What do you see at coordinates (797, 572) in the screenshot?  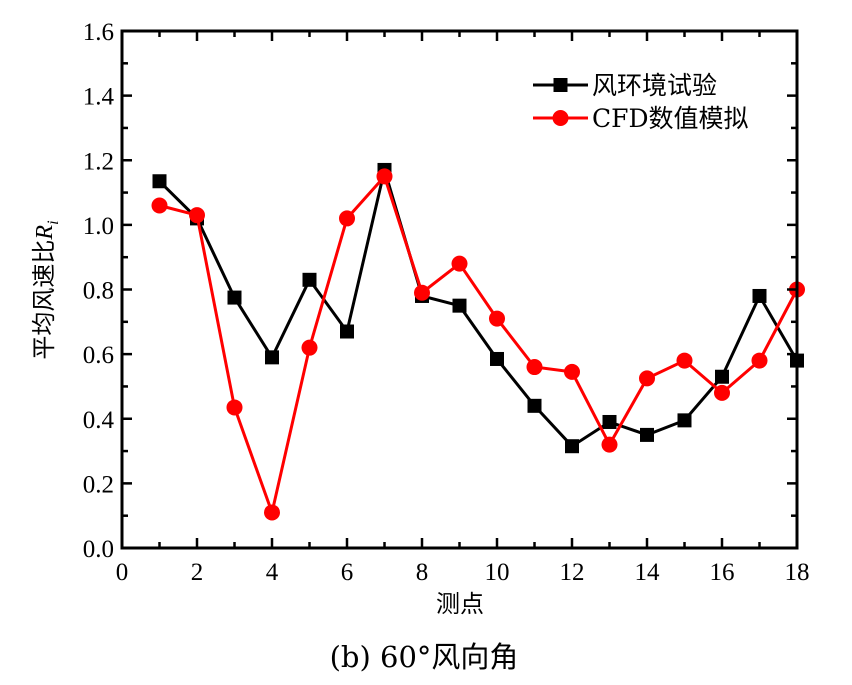 I see `x-tick-label: 18` at bounding box center [797, 572].